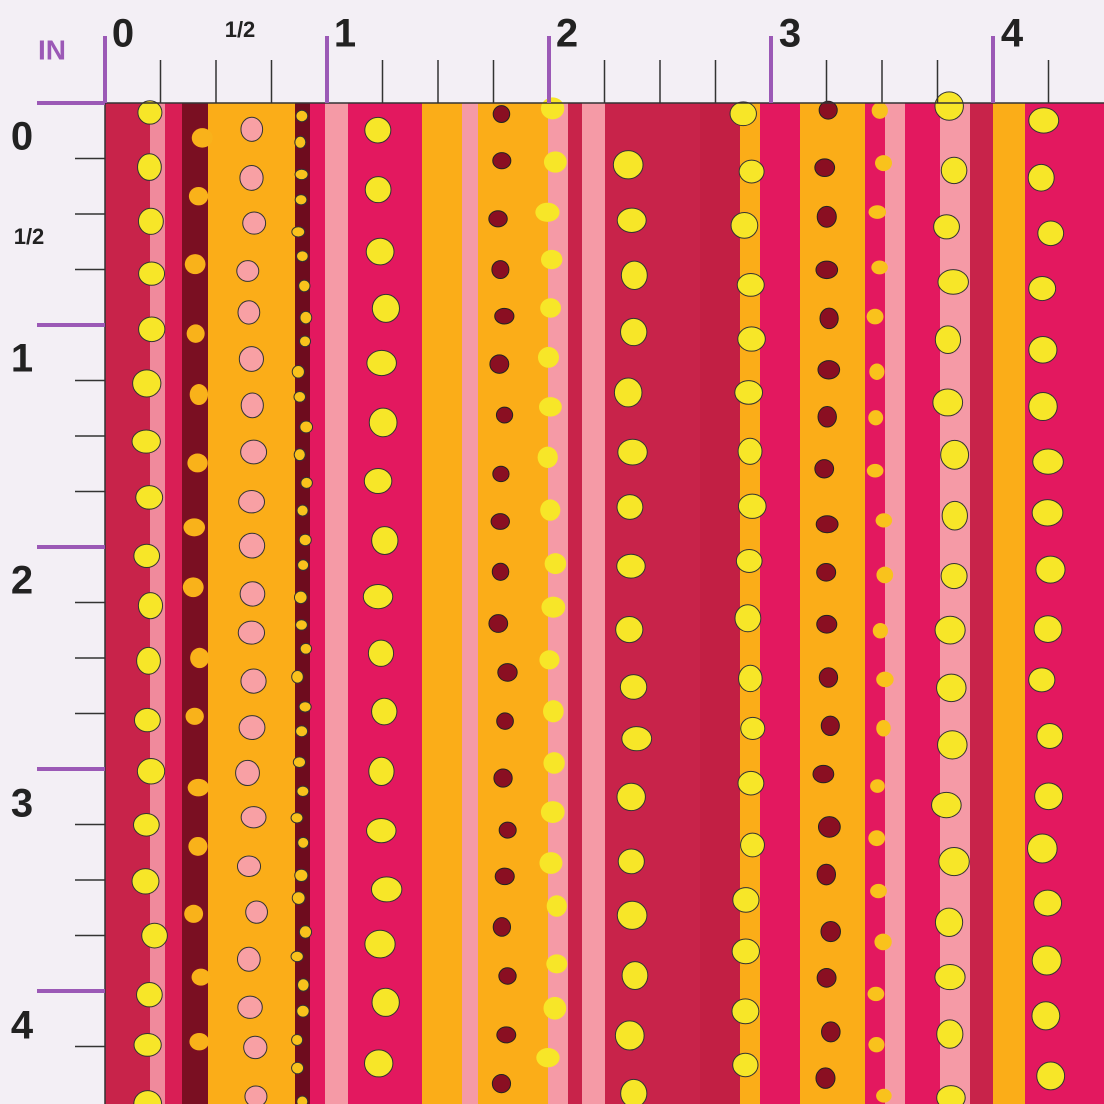 This screenshot has width=1104, height=1104. Describe the element at coordinates (345, 34) in the screenshot. I see `top-label: 1` at that location.